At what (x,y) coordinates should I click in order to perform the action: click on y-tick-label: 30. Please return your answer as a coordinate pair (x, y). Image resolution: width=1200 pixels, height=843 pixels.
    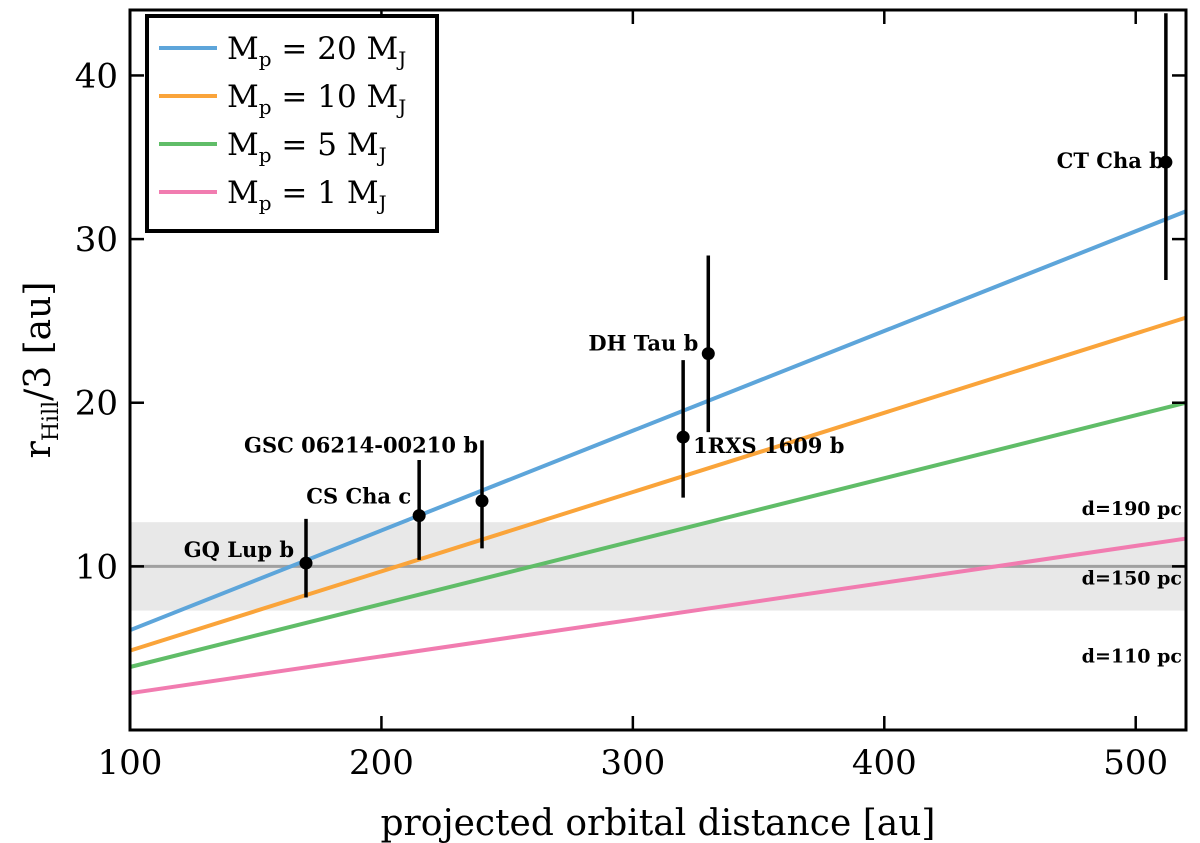
    Looking at the image, I should click on (96, 240).